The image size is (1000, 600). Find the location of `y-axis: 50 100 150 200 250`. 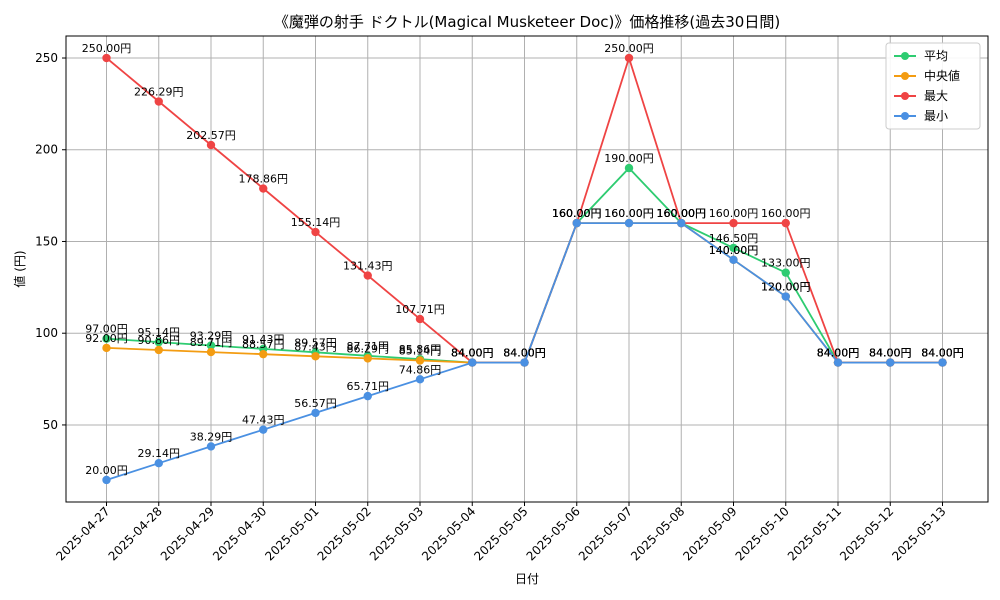

y-axis: 50 100 150 200 250 is located at coordinates (50, 241).